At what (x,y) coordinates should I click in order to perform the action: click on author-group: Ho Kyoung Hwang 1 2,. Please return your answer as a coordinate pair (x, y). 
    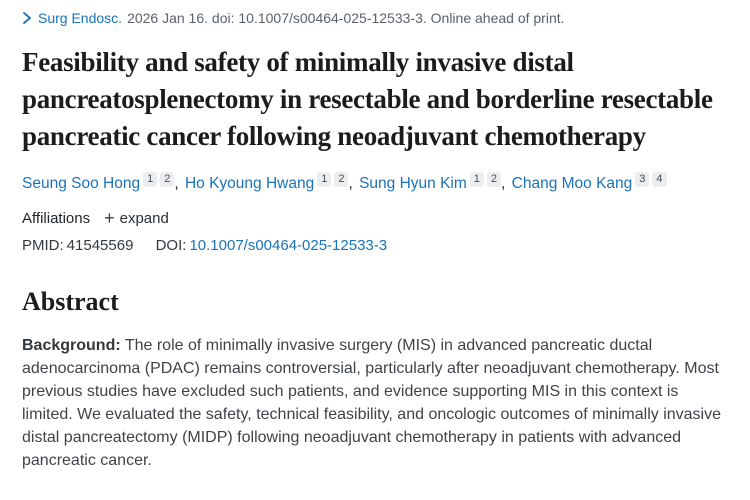
    Looking at the image, I should click on (269, 182).